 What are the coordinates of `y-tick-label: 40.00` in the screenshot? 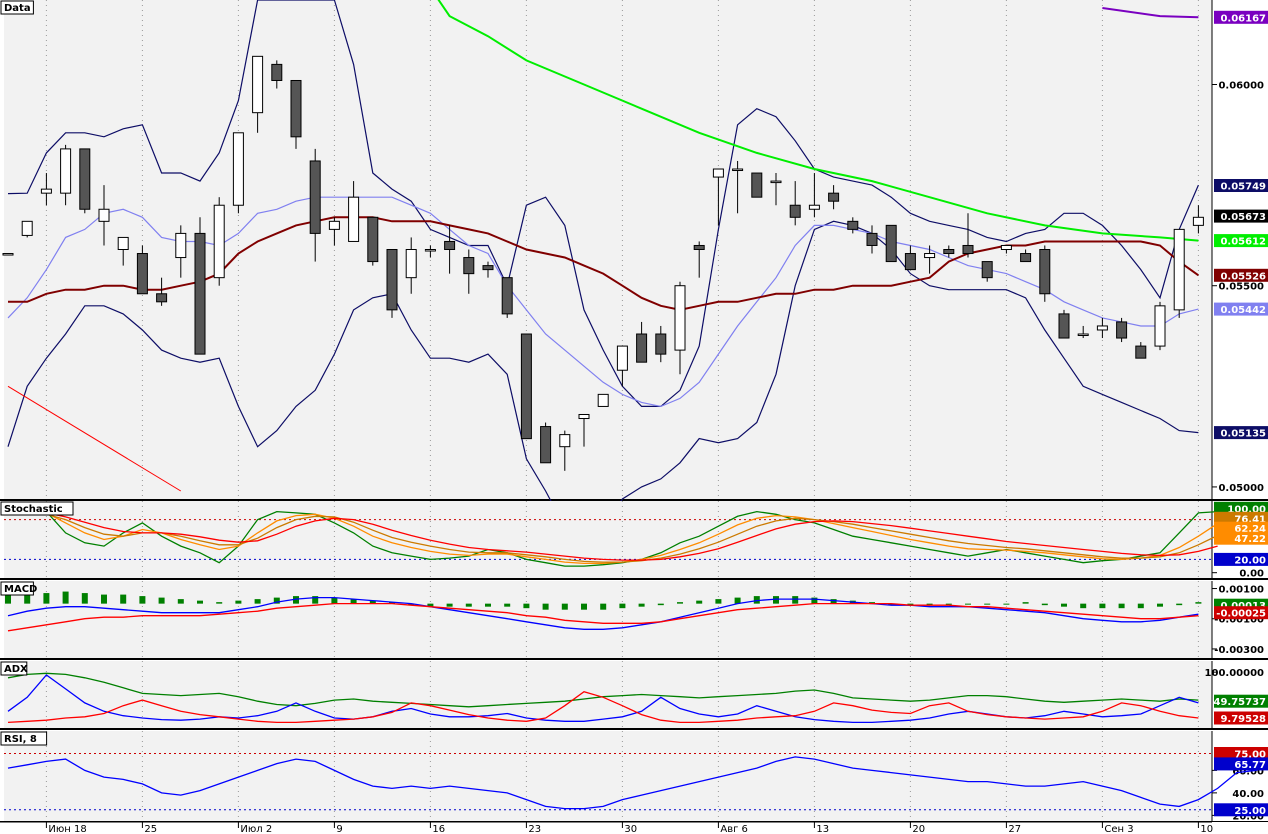 It's located at (1248, 794).